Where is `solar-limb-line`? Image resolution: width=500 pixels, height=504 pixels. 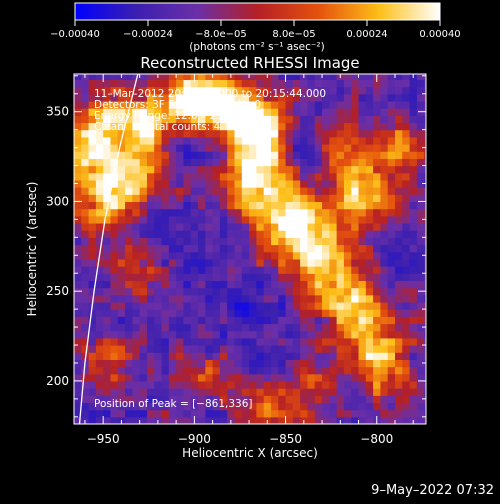
solar-limb-line is located at coordinates (108, 249).